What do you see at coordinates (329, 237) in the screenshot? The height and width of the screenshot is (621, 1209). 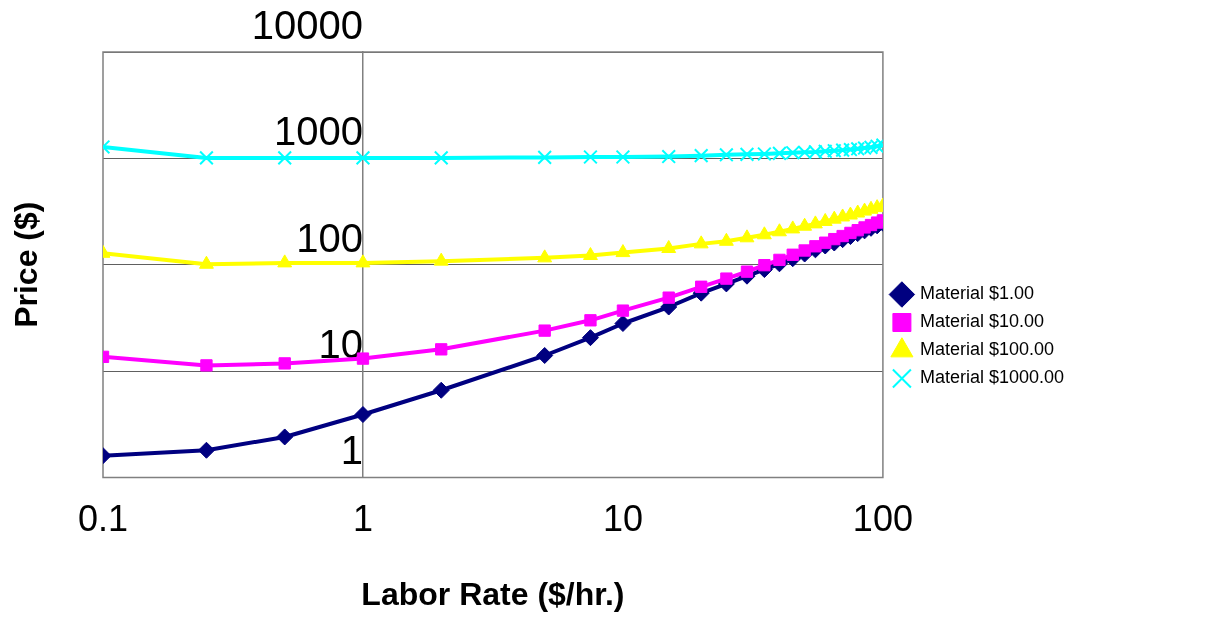 I see `y-tick-label: 100` at bounding box center [329, 237].